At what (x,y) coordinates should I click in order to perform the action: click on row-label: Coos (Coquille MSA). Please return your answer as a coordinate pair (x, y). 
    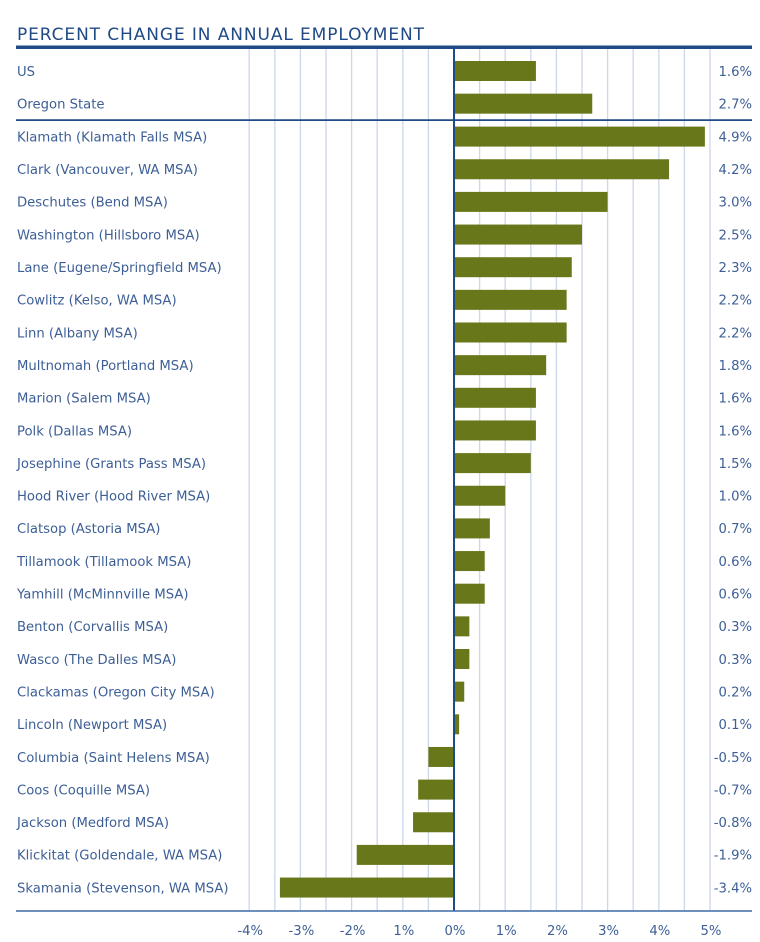
    Looking at the image, I should click on (83, 790).